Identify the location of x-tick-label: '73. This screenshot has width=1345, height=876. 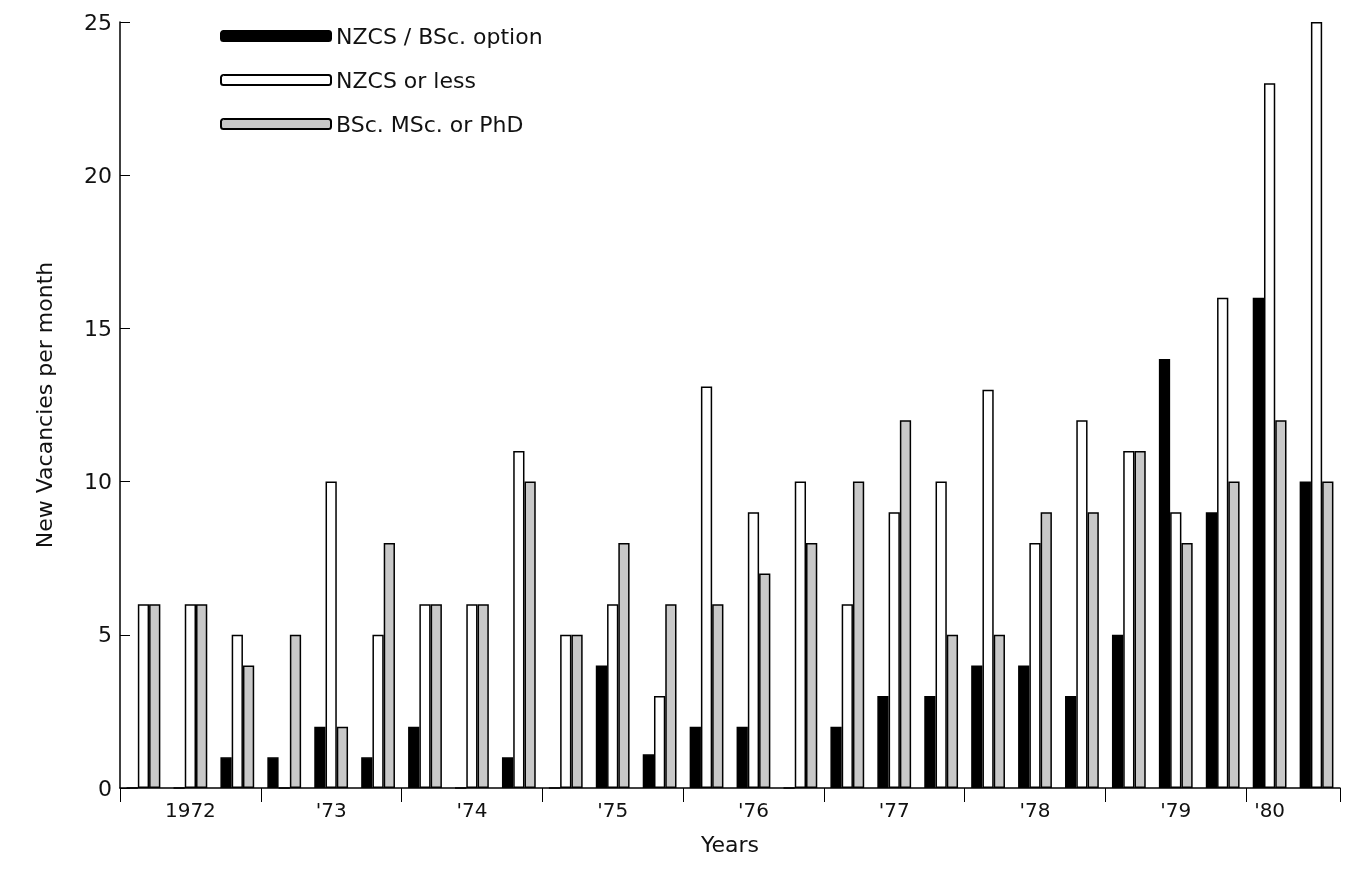
(331, 810).